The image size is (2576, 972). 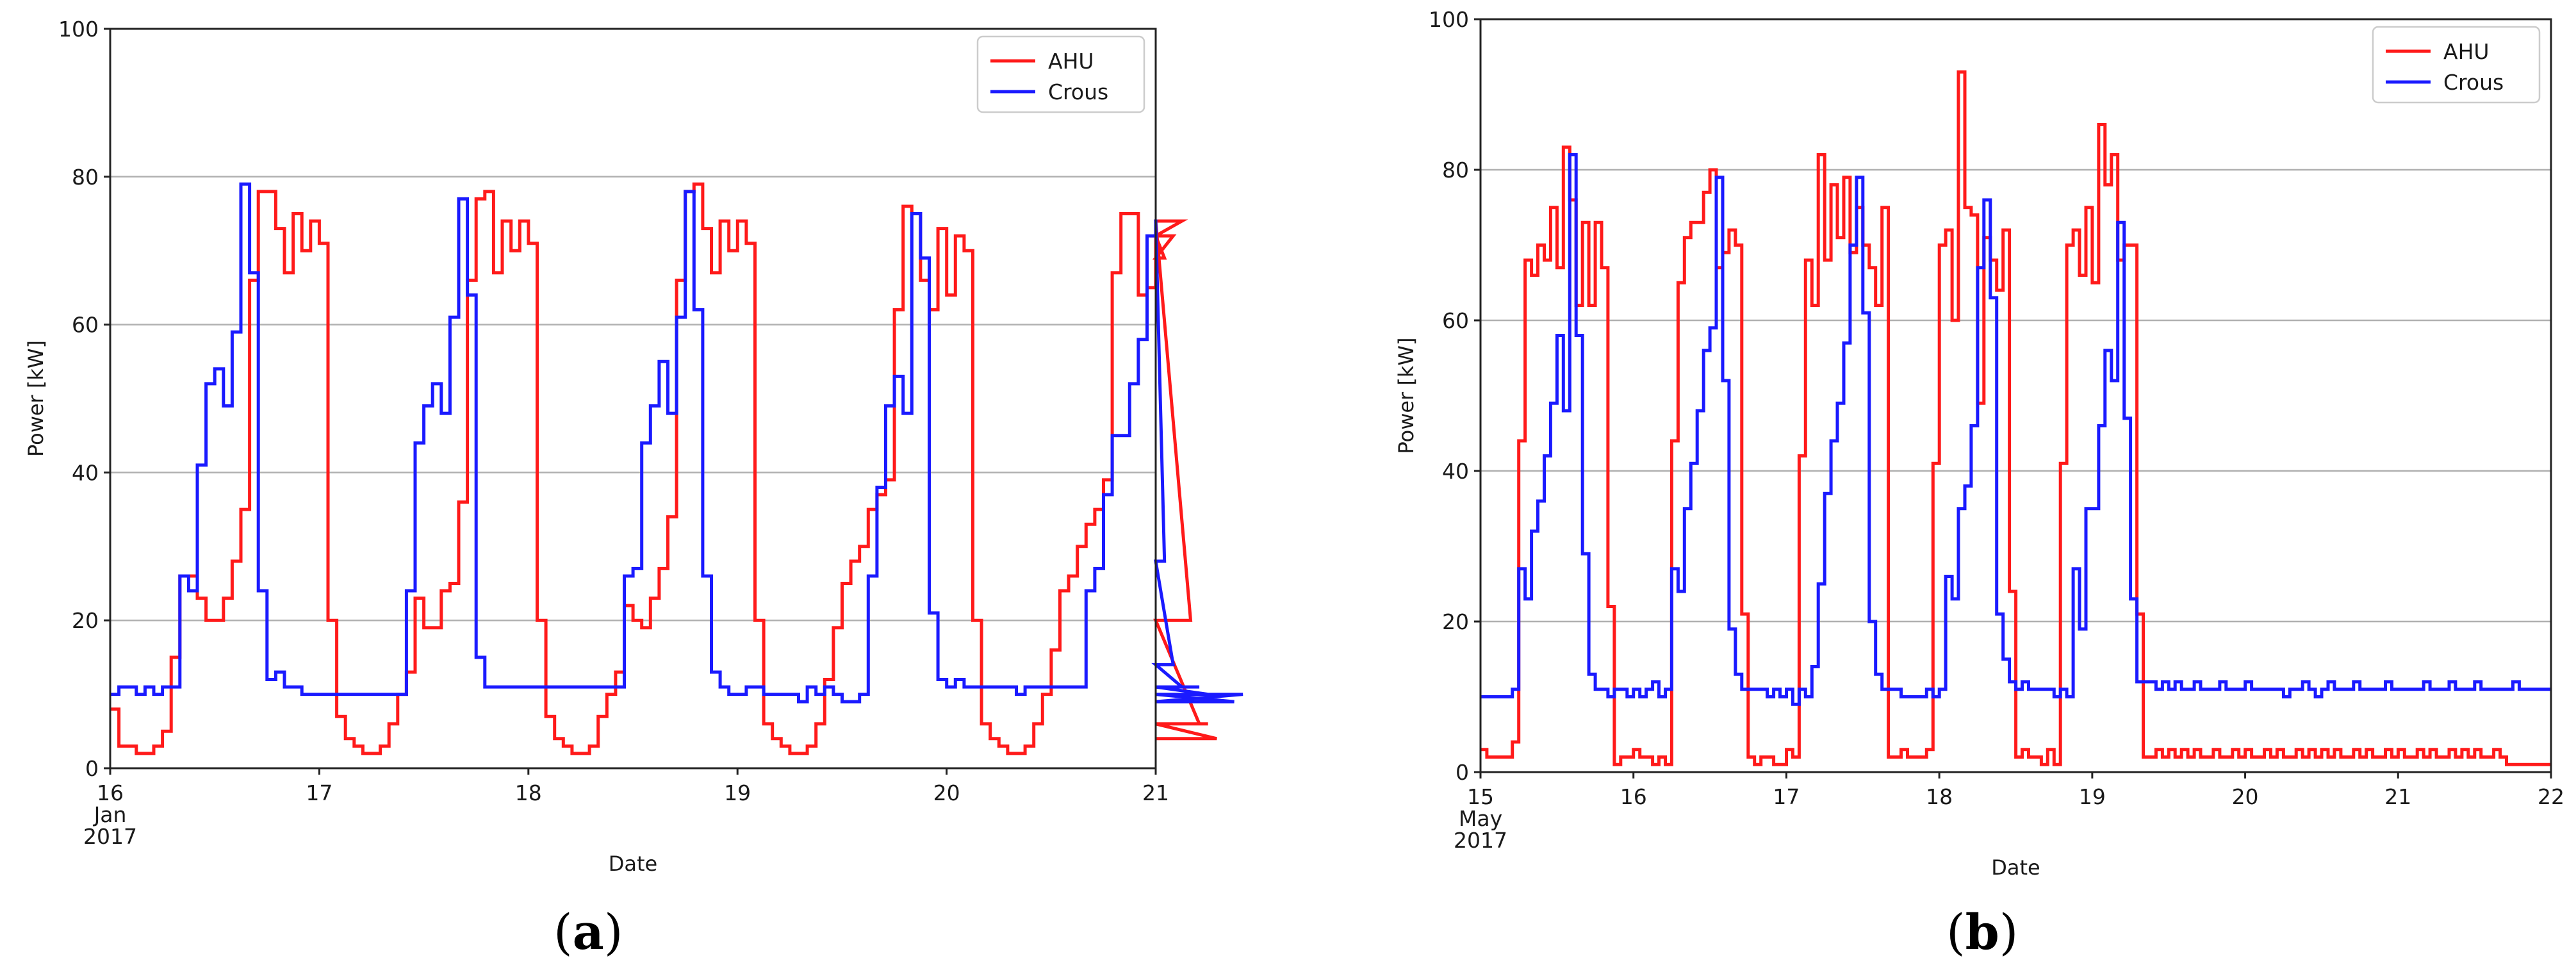 What do you see at coordinates (92, 768) in the screenshot?
I see `chart-a-ytick-label-0: 0` at bounding box center [92, 768].